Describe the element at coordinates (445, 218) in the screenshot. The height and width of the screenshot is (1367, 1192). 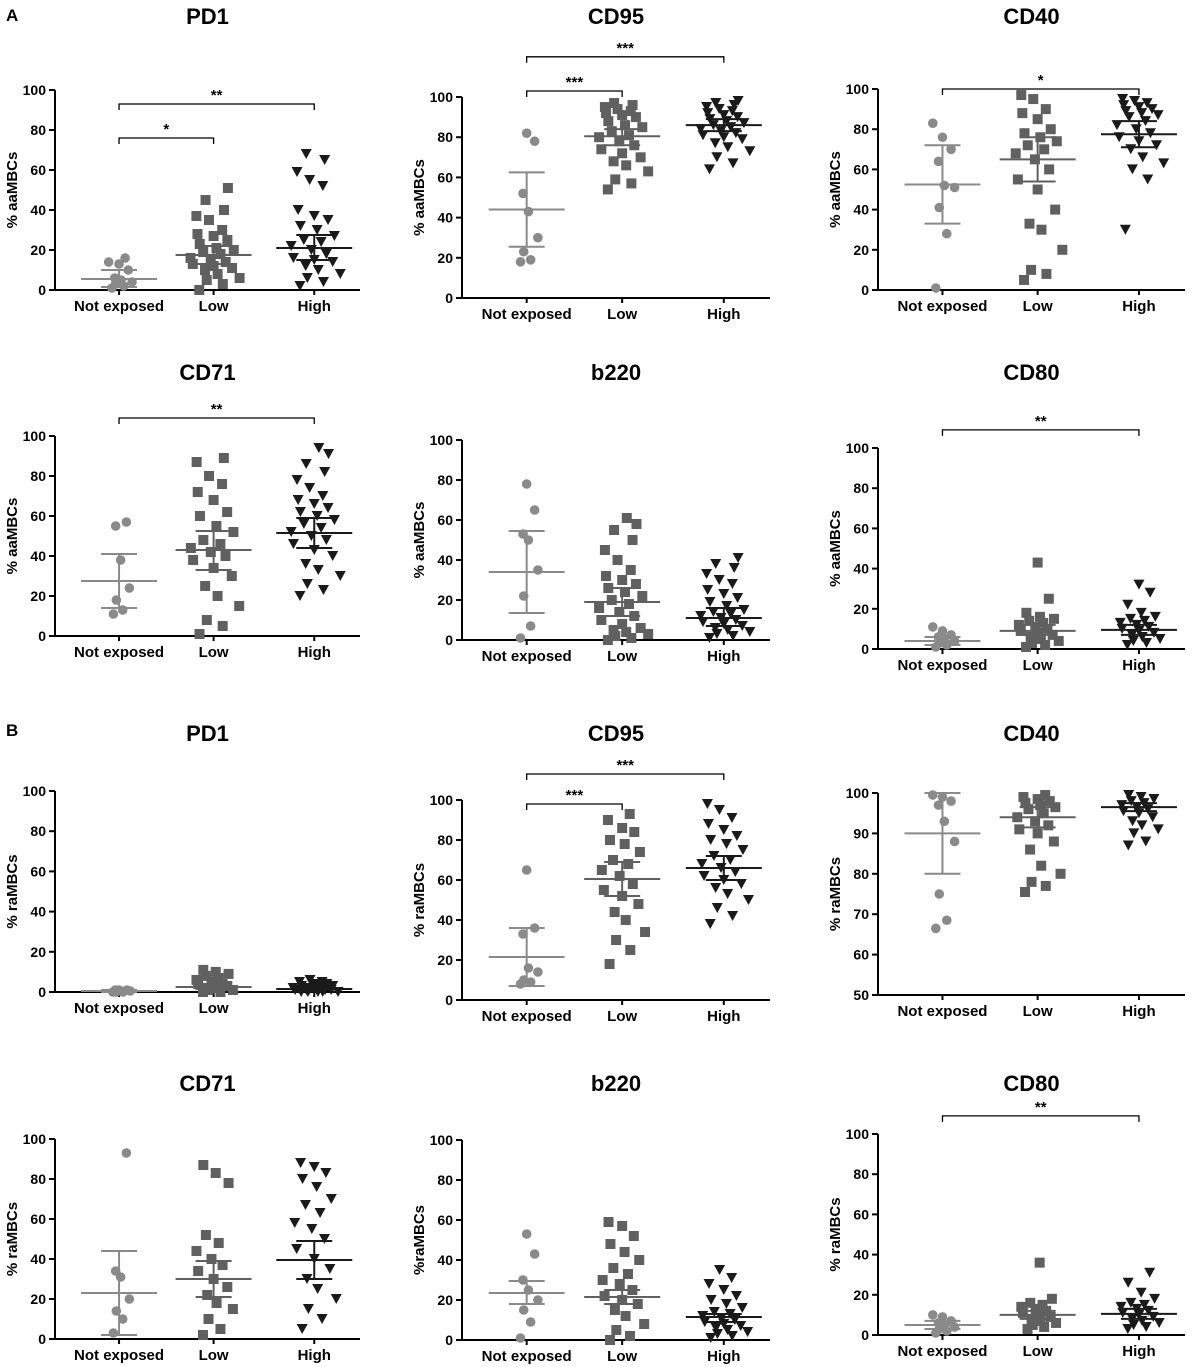
I see `y-tick-label: 40` at that location.